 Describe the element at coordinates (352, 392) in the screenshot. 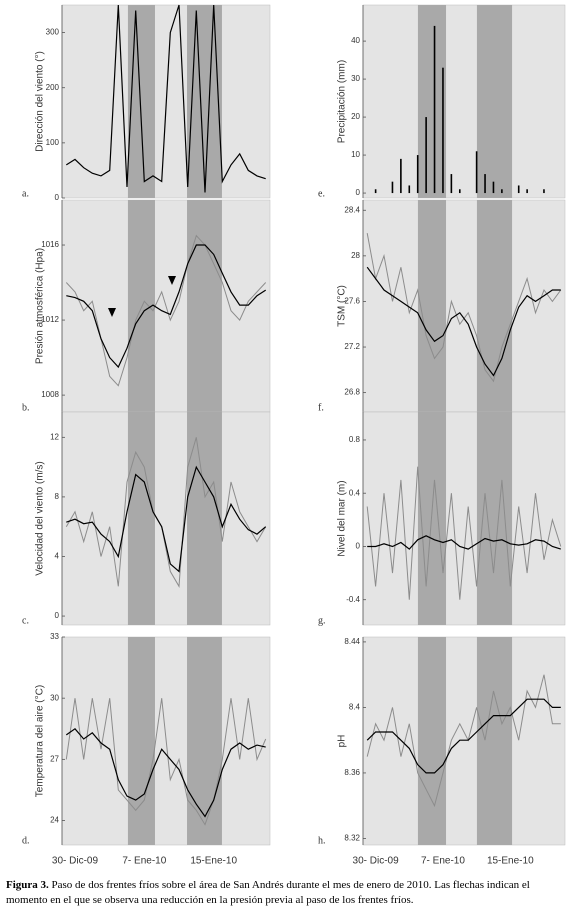

I see `y-tick-label: 26.8` at that location.